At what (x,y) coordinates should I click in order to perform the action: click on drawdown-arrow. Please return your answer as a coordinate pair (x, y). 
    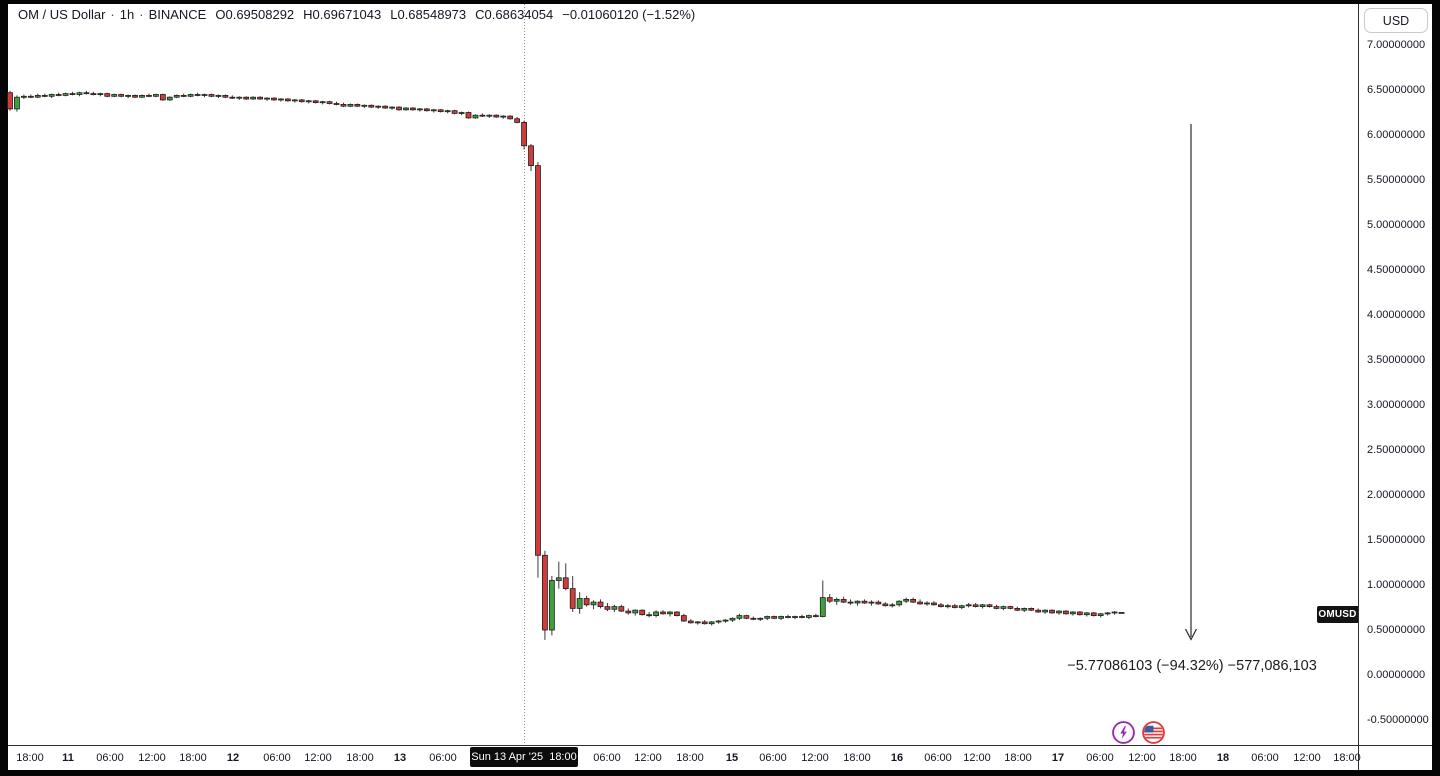
    Looking at the image, I should click on (1191, 382).